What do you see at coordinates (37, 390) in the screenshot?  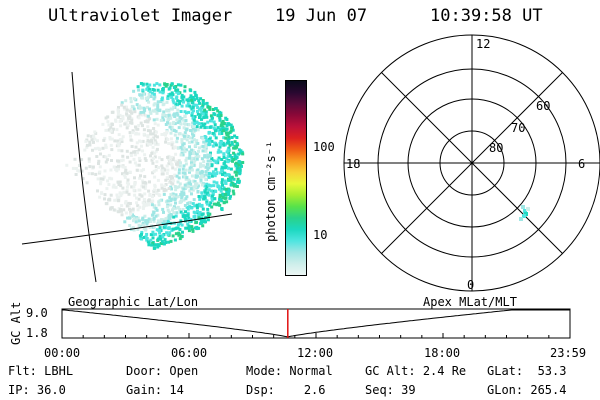 I see `status-ip: IP: 36.0` at bounding box center [37, 390].